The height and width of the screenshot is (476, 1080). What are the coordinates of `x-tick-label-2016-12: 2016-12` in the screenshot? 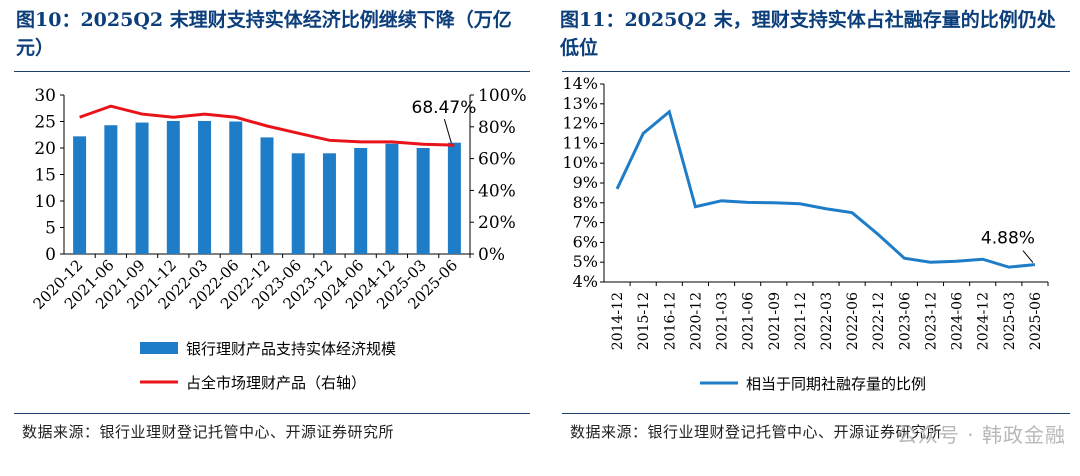 It's located at (670, 321).